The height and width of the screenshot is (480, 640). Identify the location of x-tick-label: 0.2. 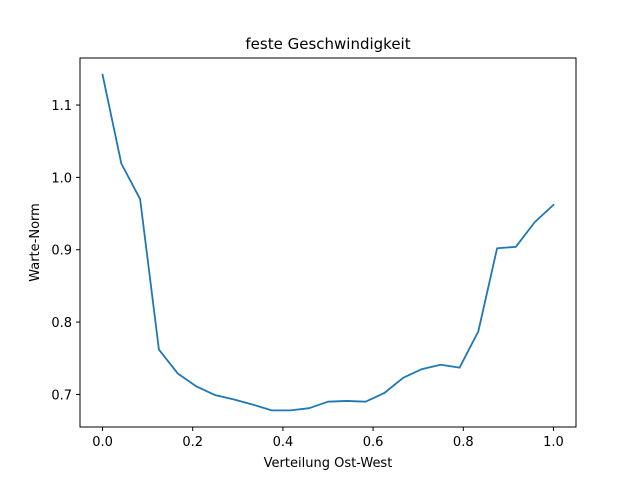
(192, 442).